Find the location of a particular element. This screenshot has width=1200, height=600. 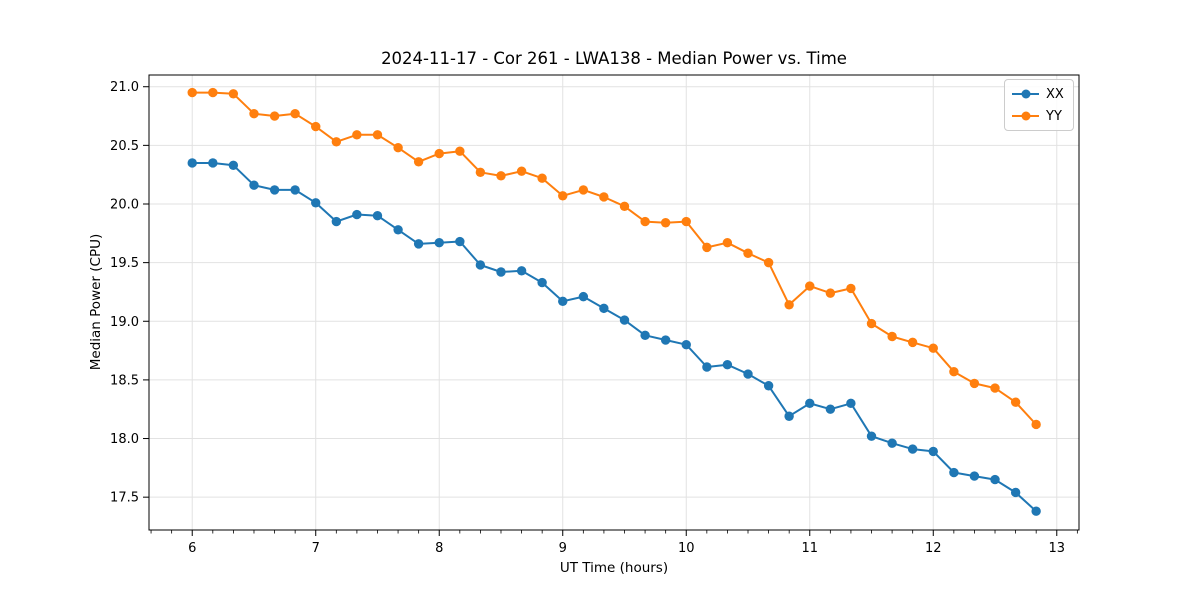

y-tick-label: 18.5 is located at coordinates (124, 380).